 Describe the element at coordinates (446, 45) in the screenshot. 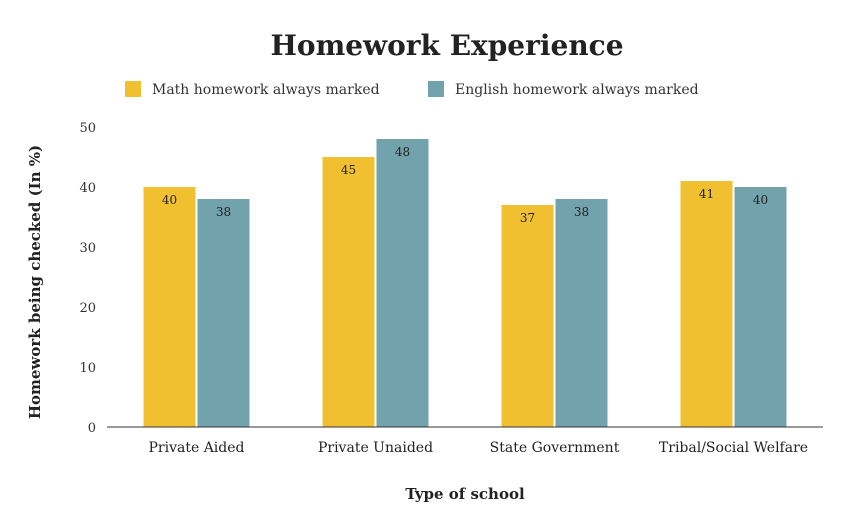

I see `chart-title: Homework Experience` at that location.